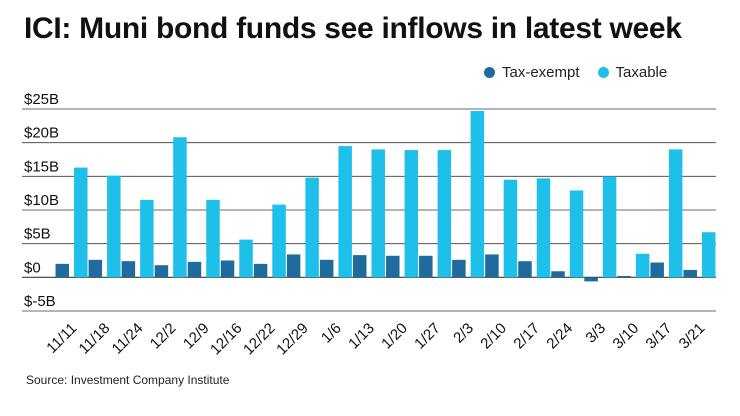 This screenshot has height=416, width=740. Describe the element at coordinates (641, 72) in the screenshot. I see `legend-label-taxable: Taxable` at that location.